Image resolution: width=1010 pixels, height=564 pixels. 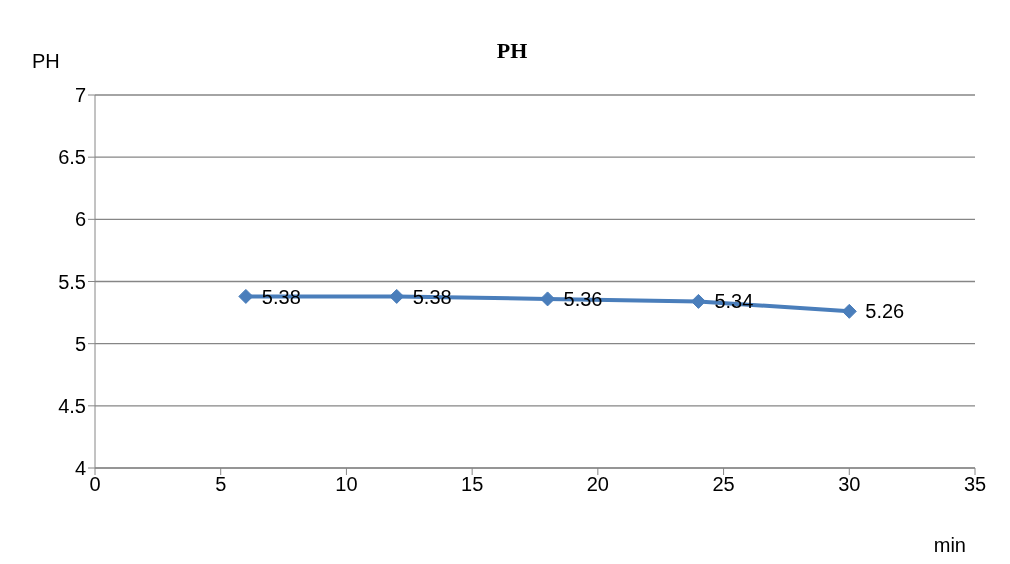 What do you see at coordinates (80, 95) in the screenshot?
I see `y-tick-label: 7` at bounding box center [80, 95].